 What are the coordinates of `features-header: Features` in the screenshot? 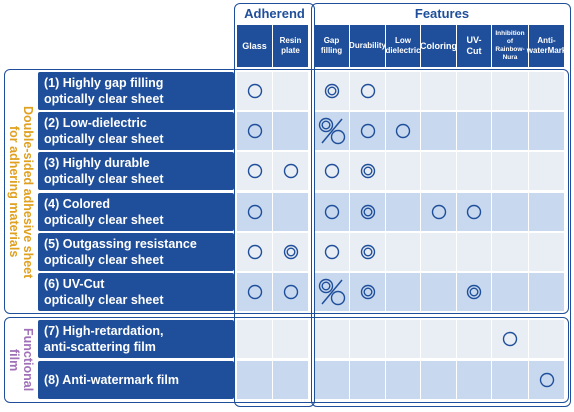 It's located at (442, 13).